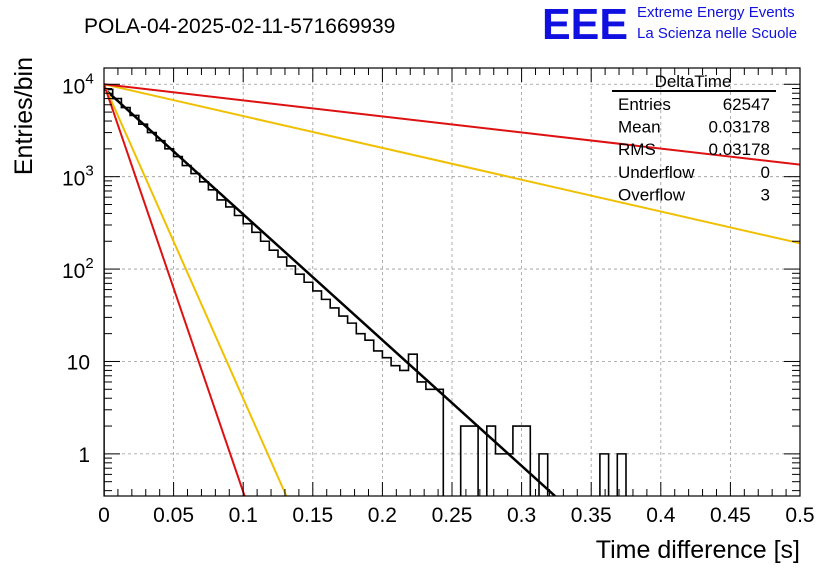 The image size is (836, 572). What do you see at coordinates (717, 33) in the screenshot?
I see `logo-line-2: La Scienza nelle Scuole` at bounding box center [717, 33].